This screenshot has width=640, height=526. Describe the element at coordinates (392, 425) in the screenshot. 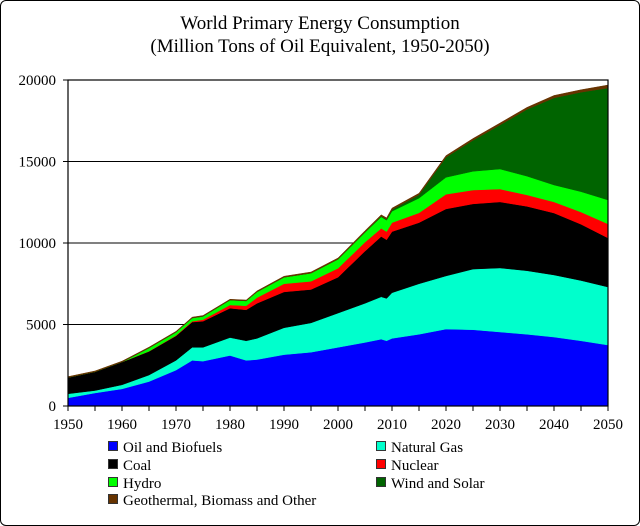

I see `x-tick-label: 2010` at that location.